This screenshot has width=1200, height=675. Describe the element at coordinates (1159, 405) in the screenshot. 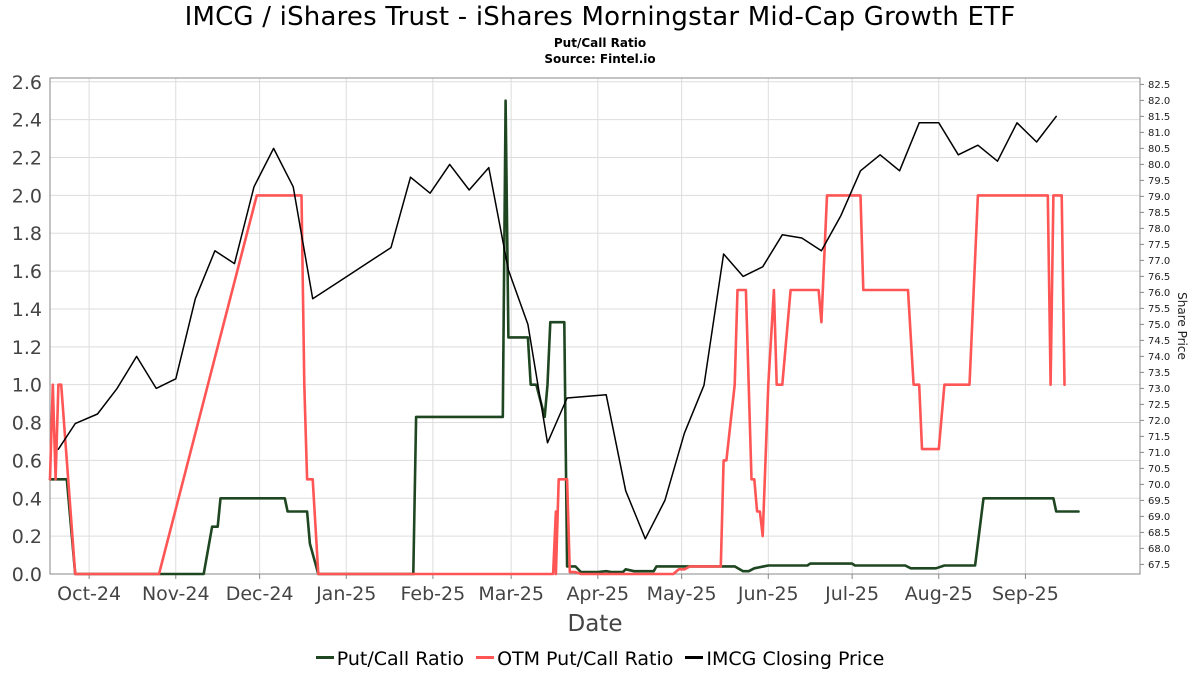

I see `y2-tick-label: 72.5` at that location.